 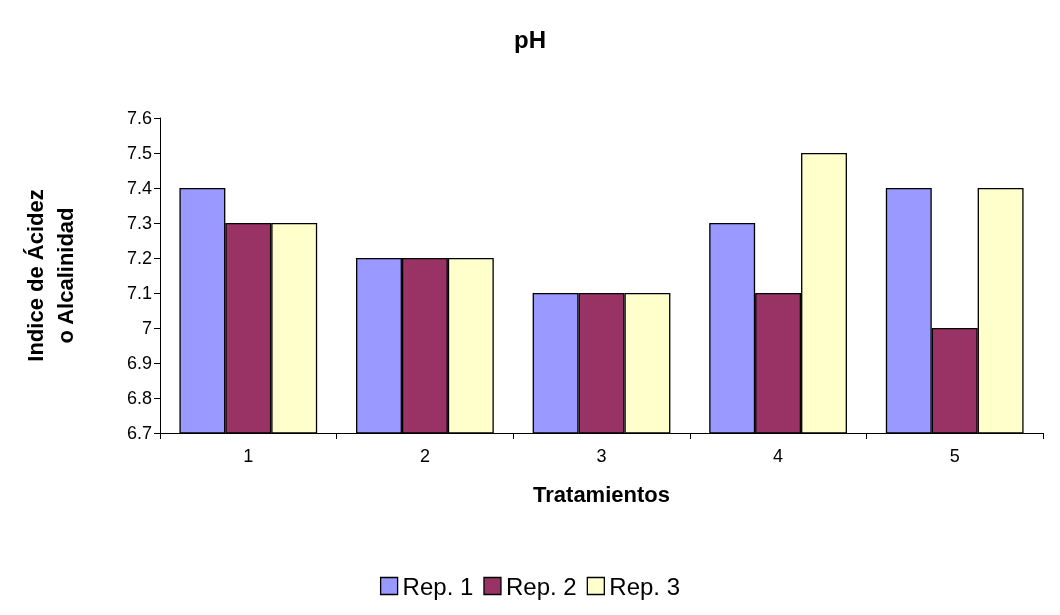 What do you see at coordinates (601, 456) in the screenshot?
I see `x-tick-label: 3` at bounding box center [601, 456].